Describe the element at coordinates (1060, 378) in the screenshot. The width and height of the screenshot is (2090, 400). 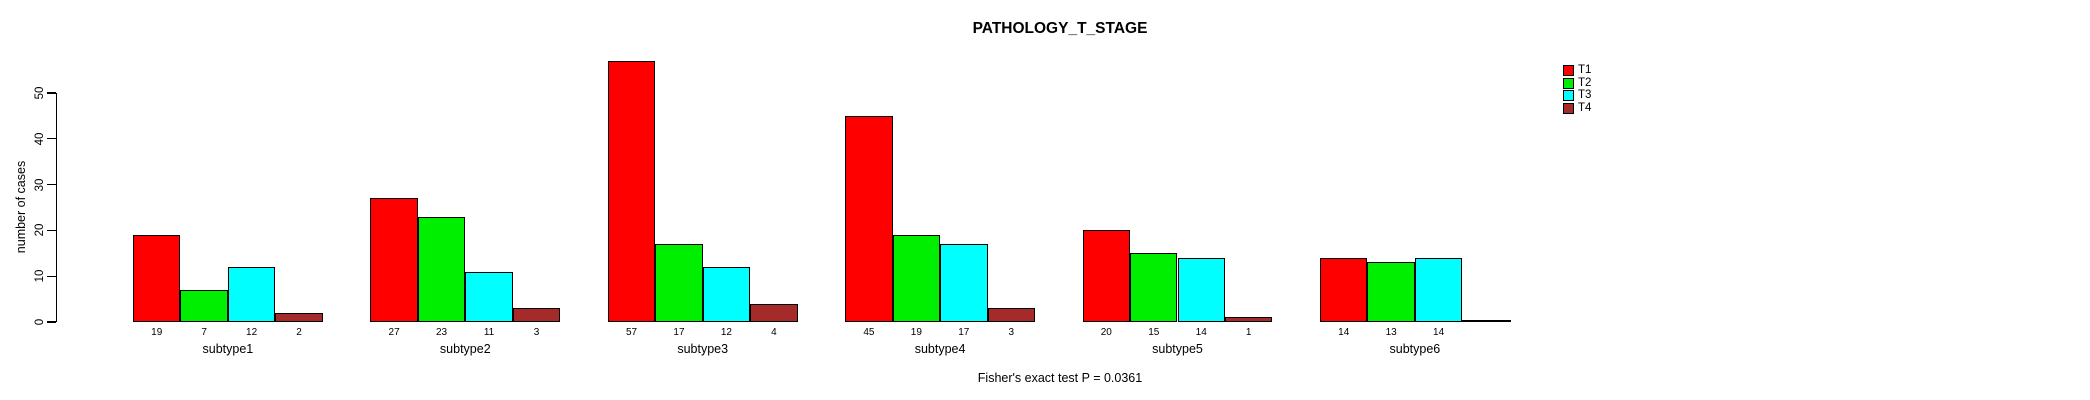
I see `fisher-test-annotation: Fisher's exact test P = 0.0361` at that location.